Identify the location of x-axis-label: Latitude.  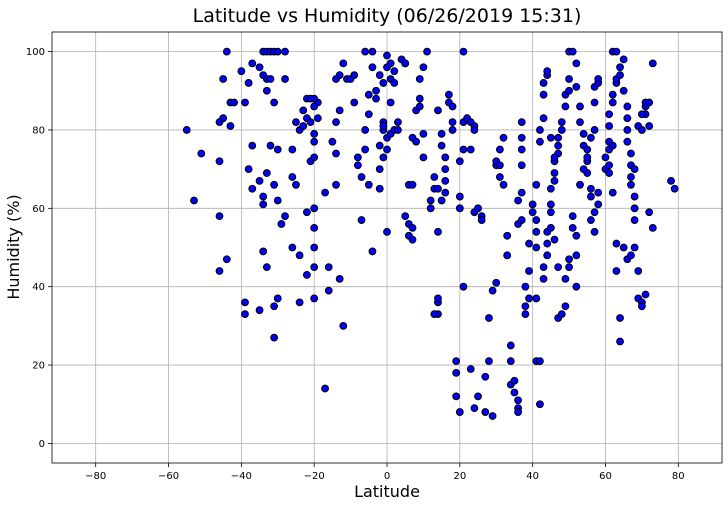
(387, 491).